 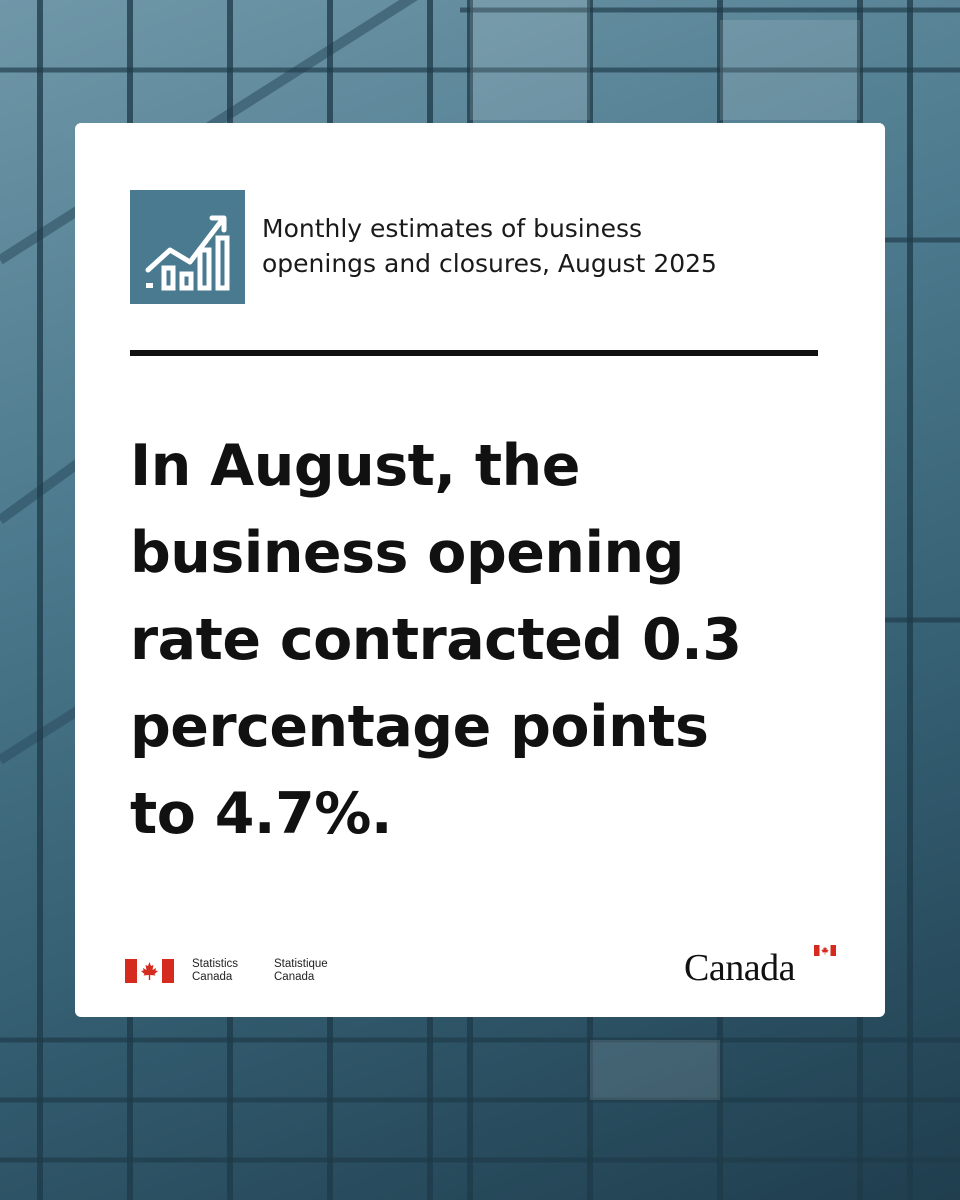 What do you see at coordinates (452, 228) in the screenshot?
I see `topic-title-line-1: Monthly estimates of business` at bounding box center [452, 228].